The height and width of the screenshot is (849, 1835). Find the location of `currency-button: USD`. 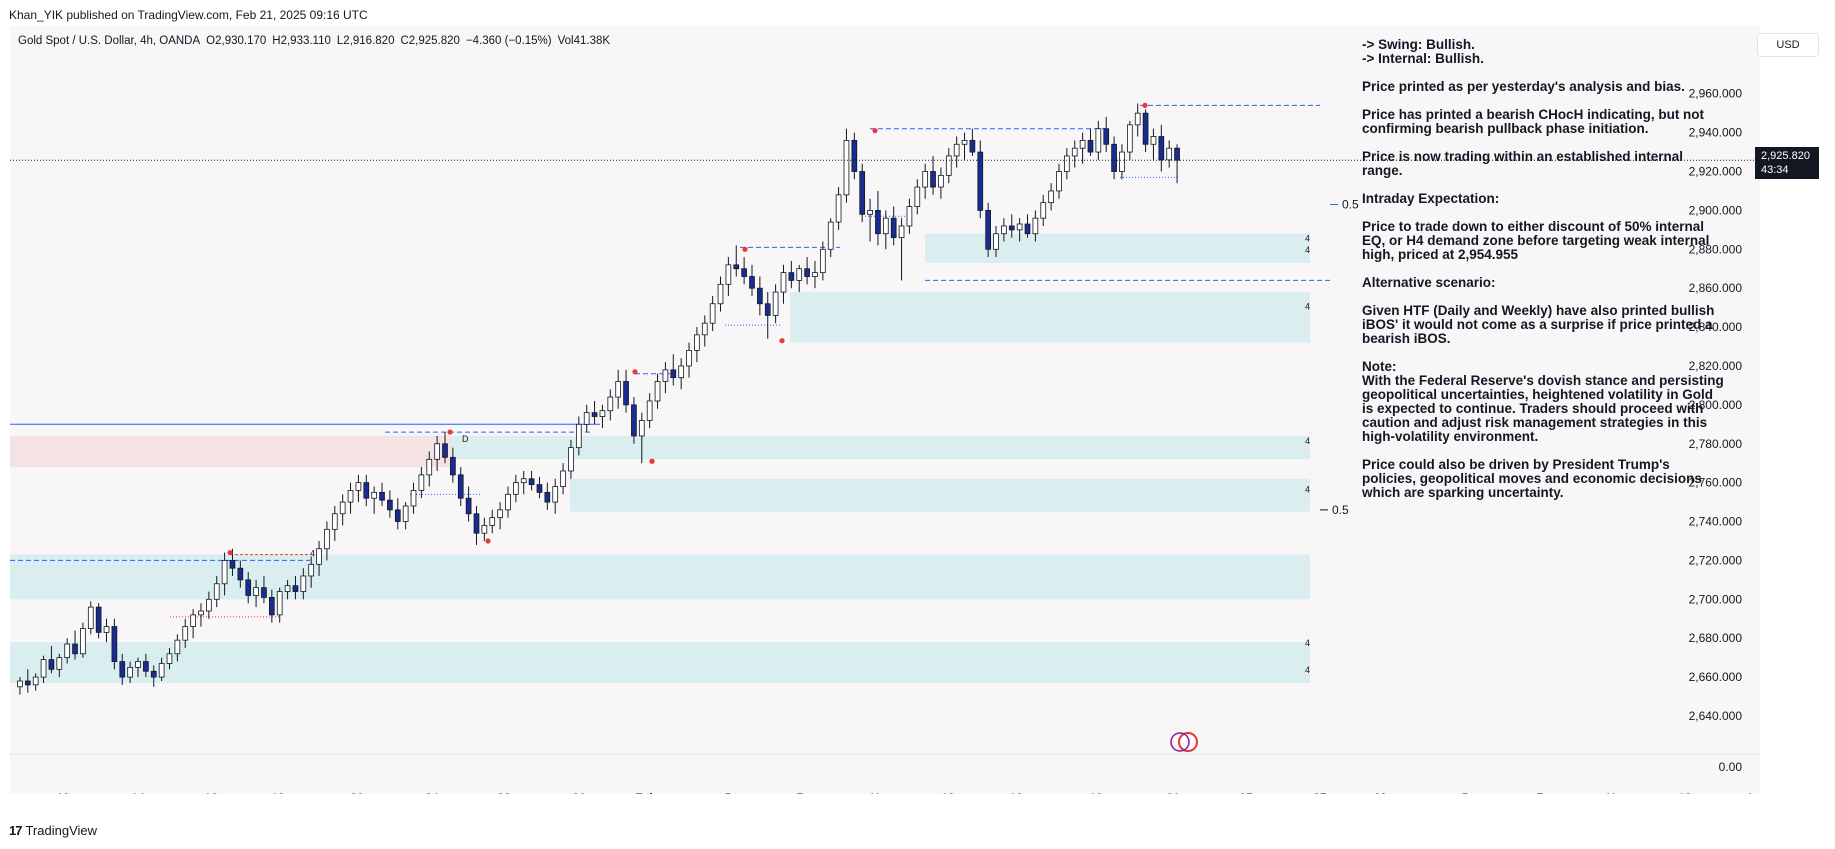

currency-button: USD is located at coordinates (1788, 45).